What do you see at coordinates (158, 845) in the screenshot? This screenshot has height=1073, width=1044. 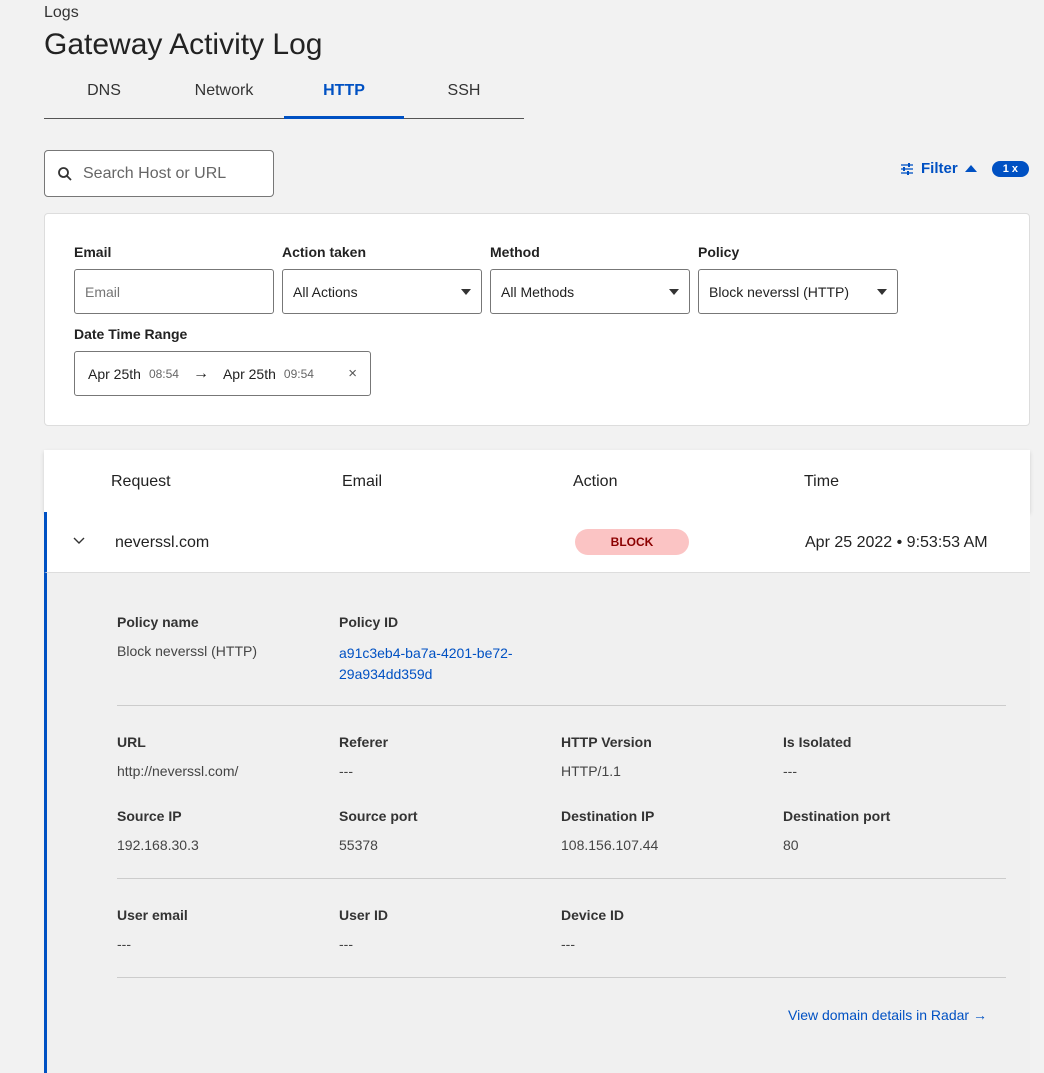 I see `source-ip-value: 192.168.30.3` at bounding box center [158, 845].